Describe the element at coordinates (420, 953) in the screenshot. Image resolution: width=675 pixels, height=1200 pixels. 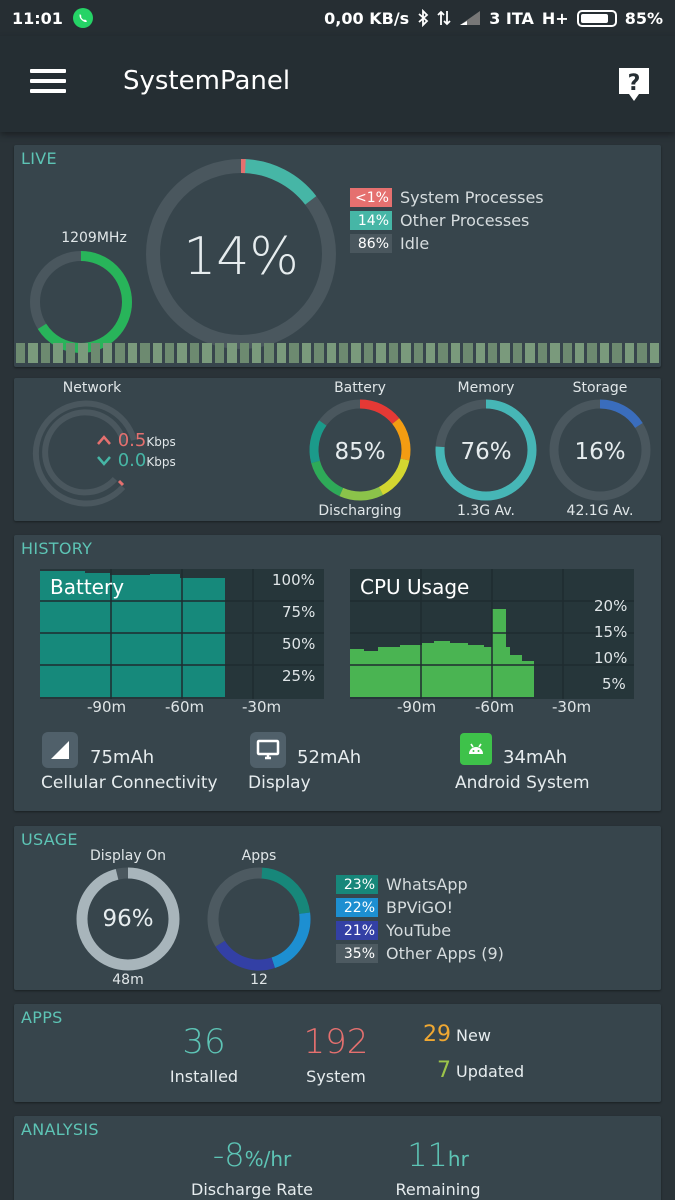
I see `legend-other-apps: 35% Other Apps (9)` at that location.